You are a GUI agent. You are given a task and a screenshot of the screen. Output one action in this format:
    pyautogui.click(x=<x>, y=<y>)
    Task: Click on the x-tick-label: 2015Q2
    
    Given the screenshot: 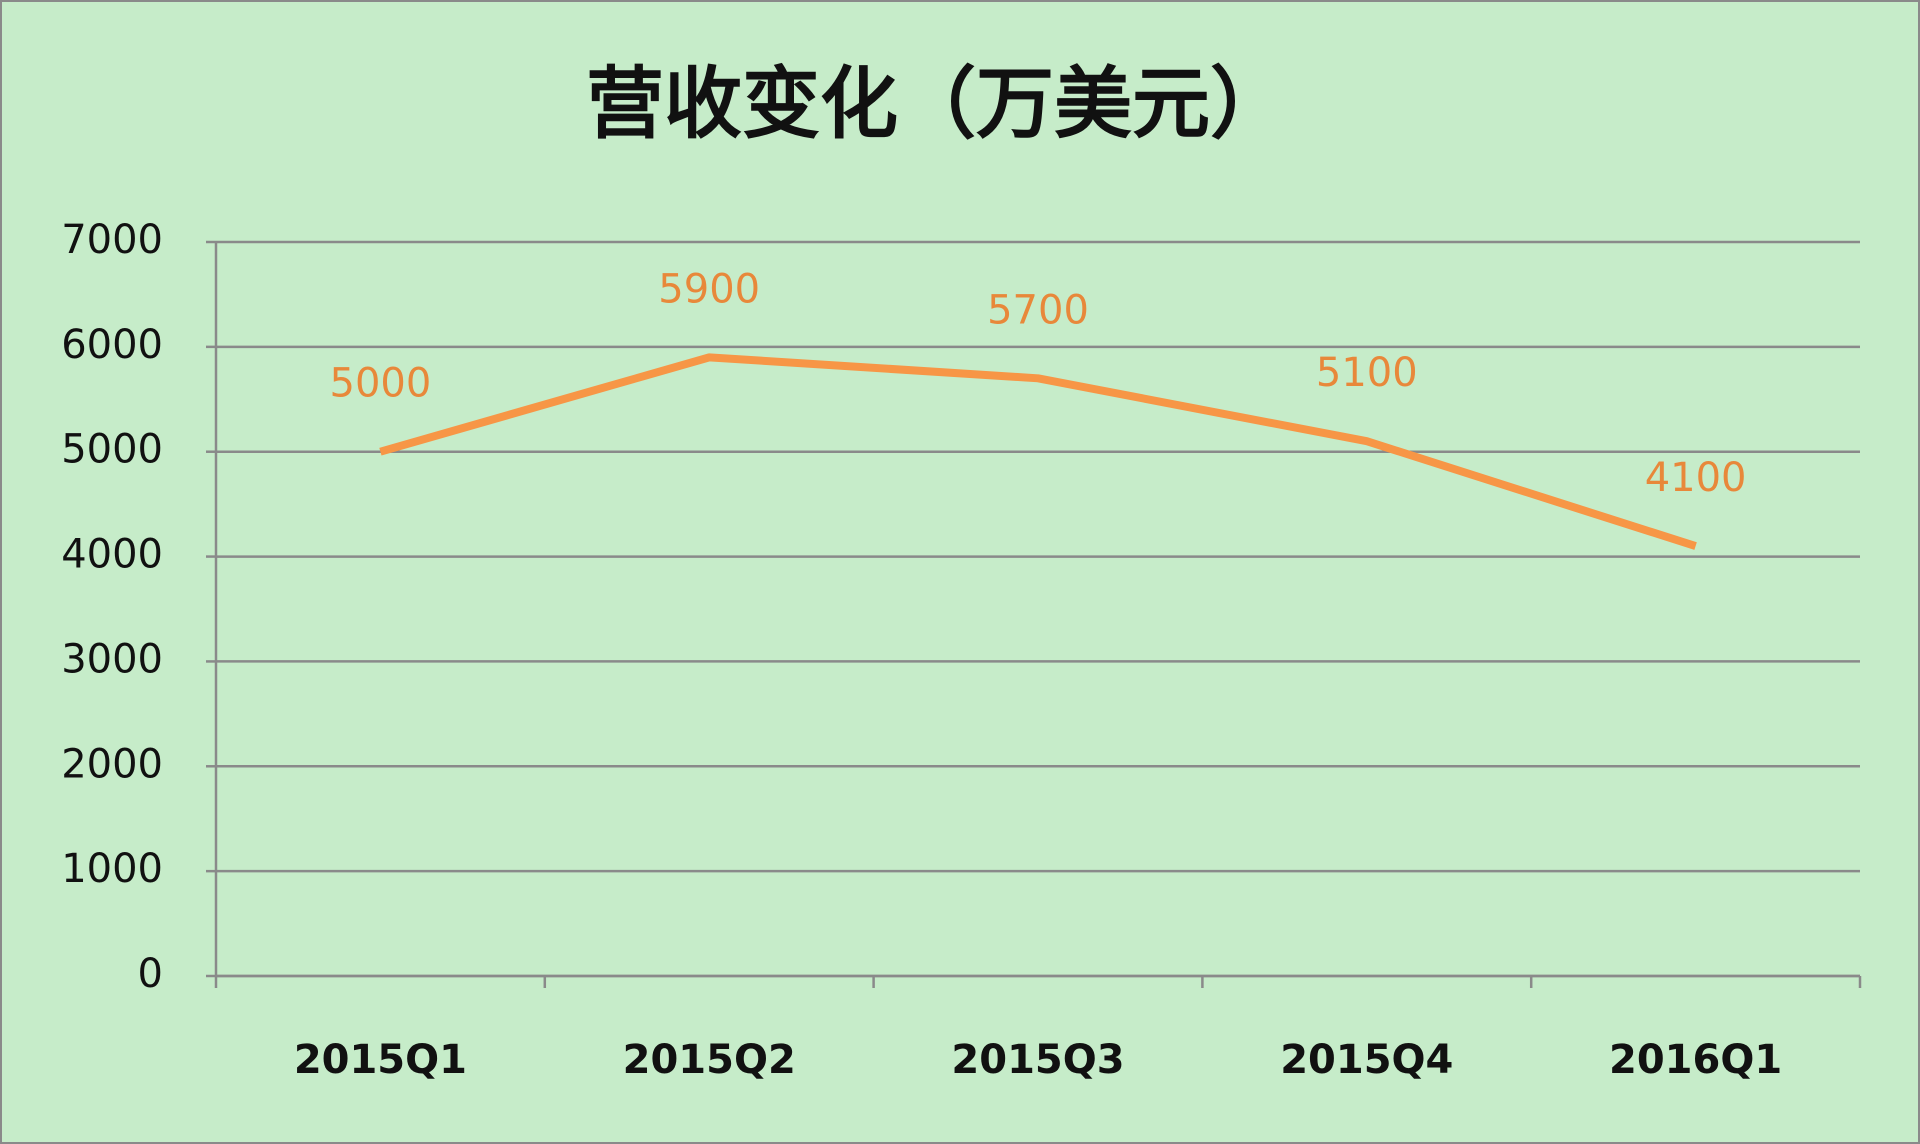 What is the action you would take?
    pyautogui.click(x=709, y=1060)
    